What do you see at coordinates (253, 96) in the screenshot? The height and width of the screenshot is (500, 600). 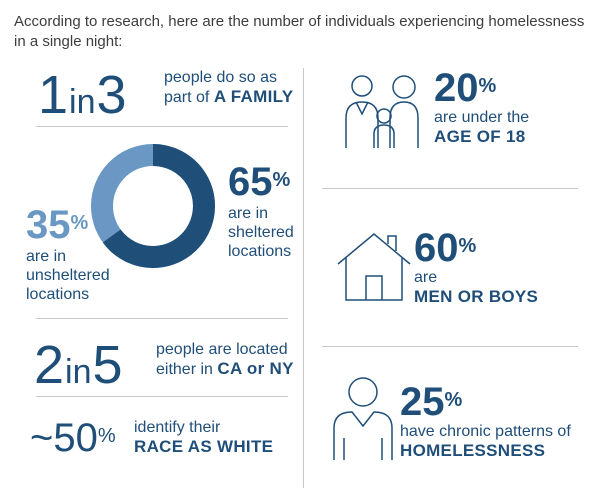 I see `family-line2b: A FAMILY` at bounding box center [253, 96].